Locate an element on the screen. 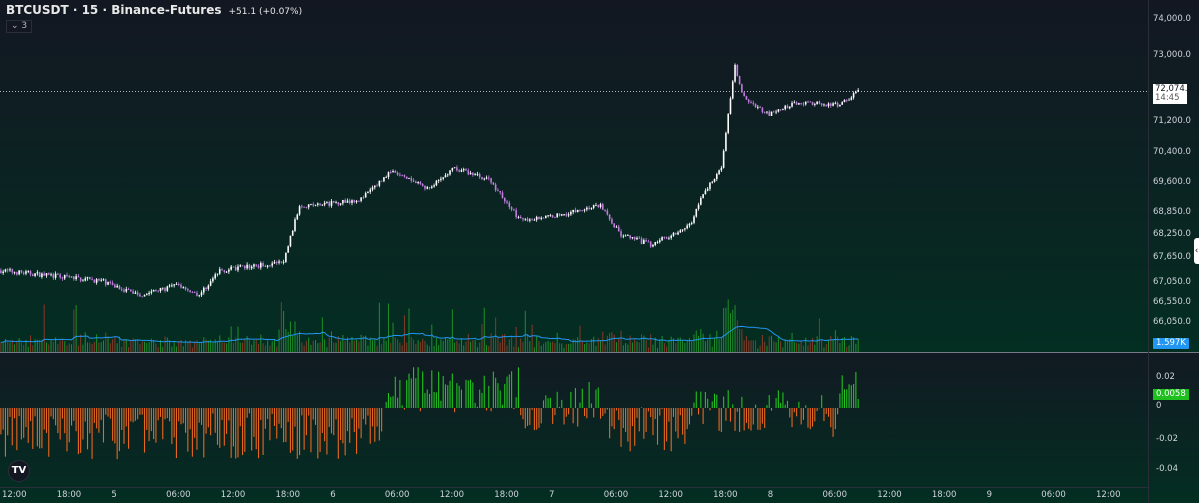 This screenshot has height=503, width=1199. collapse-panel-button: ‹ is located at coordinates (1196, 251).